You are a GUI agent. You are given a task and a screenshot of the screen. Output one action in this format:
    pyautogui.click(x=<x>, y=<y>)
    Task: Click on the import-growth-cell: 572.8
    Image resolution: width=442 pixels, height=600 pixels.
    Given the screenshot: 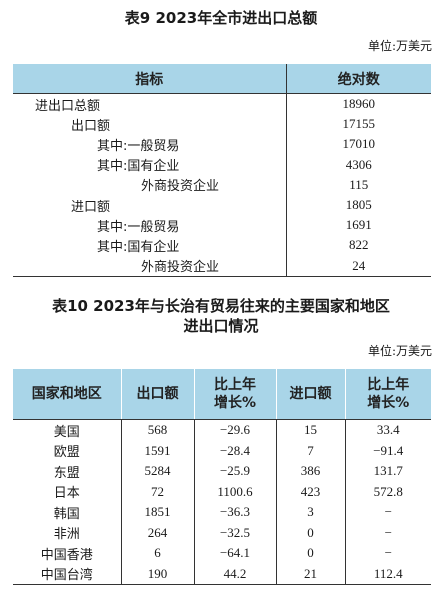 What is the action you would take?
    pyautogui.click(x=388, y=491)
    